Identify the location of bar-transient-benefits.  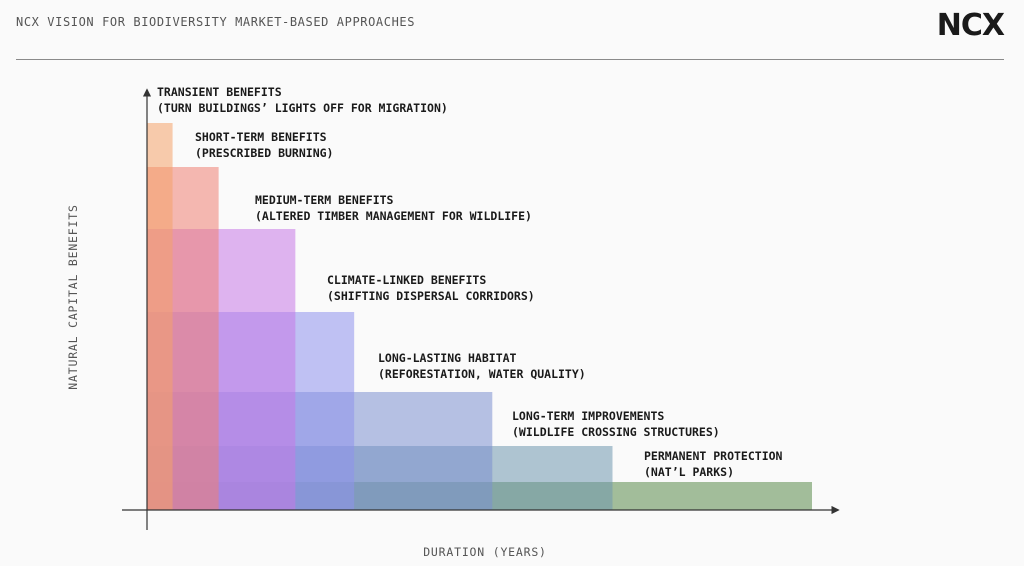
(160, 316).